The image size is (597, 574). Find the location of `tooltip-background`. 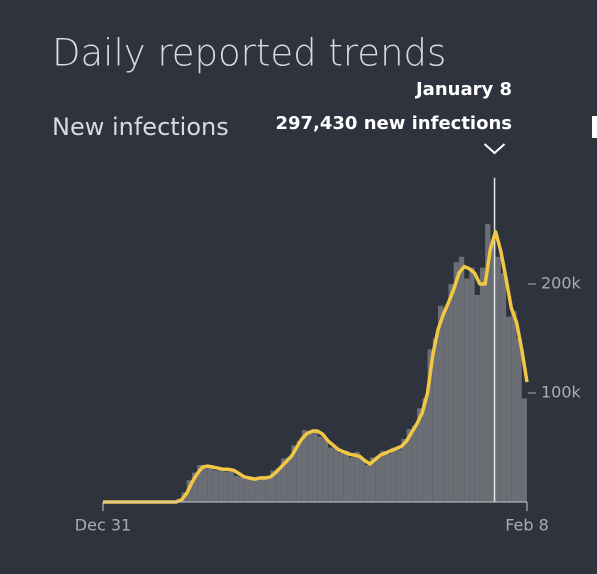

tooltip-background is located at coordinates (395, 105).